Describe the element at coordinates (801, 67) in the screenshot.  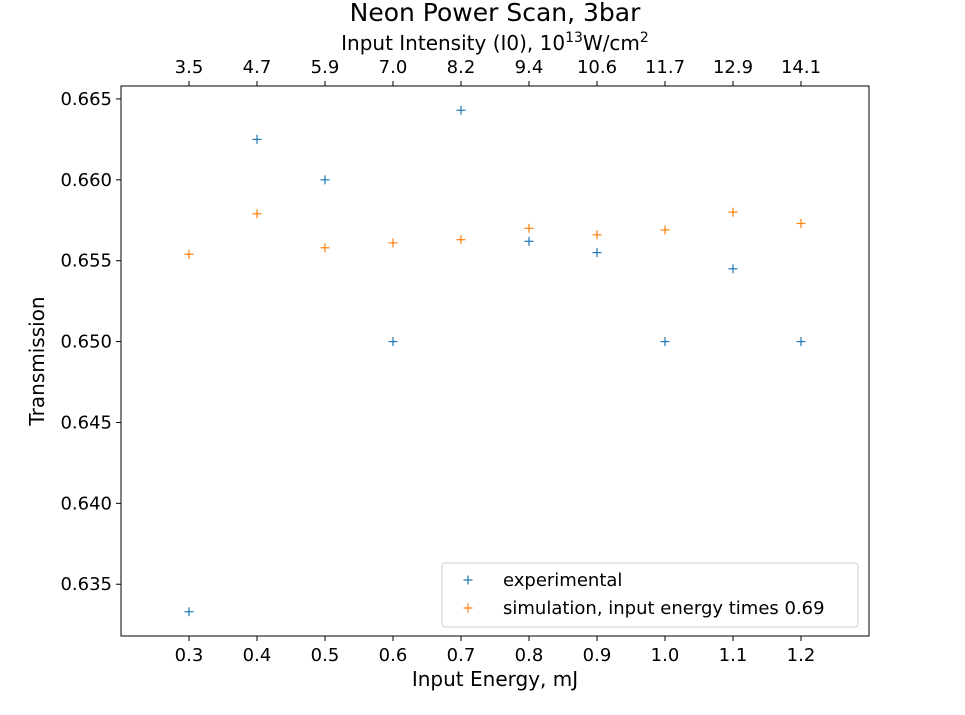
I see `top-tick-label: 14.1` at that location.